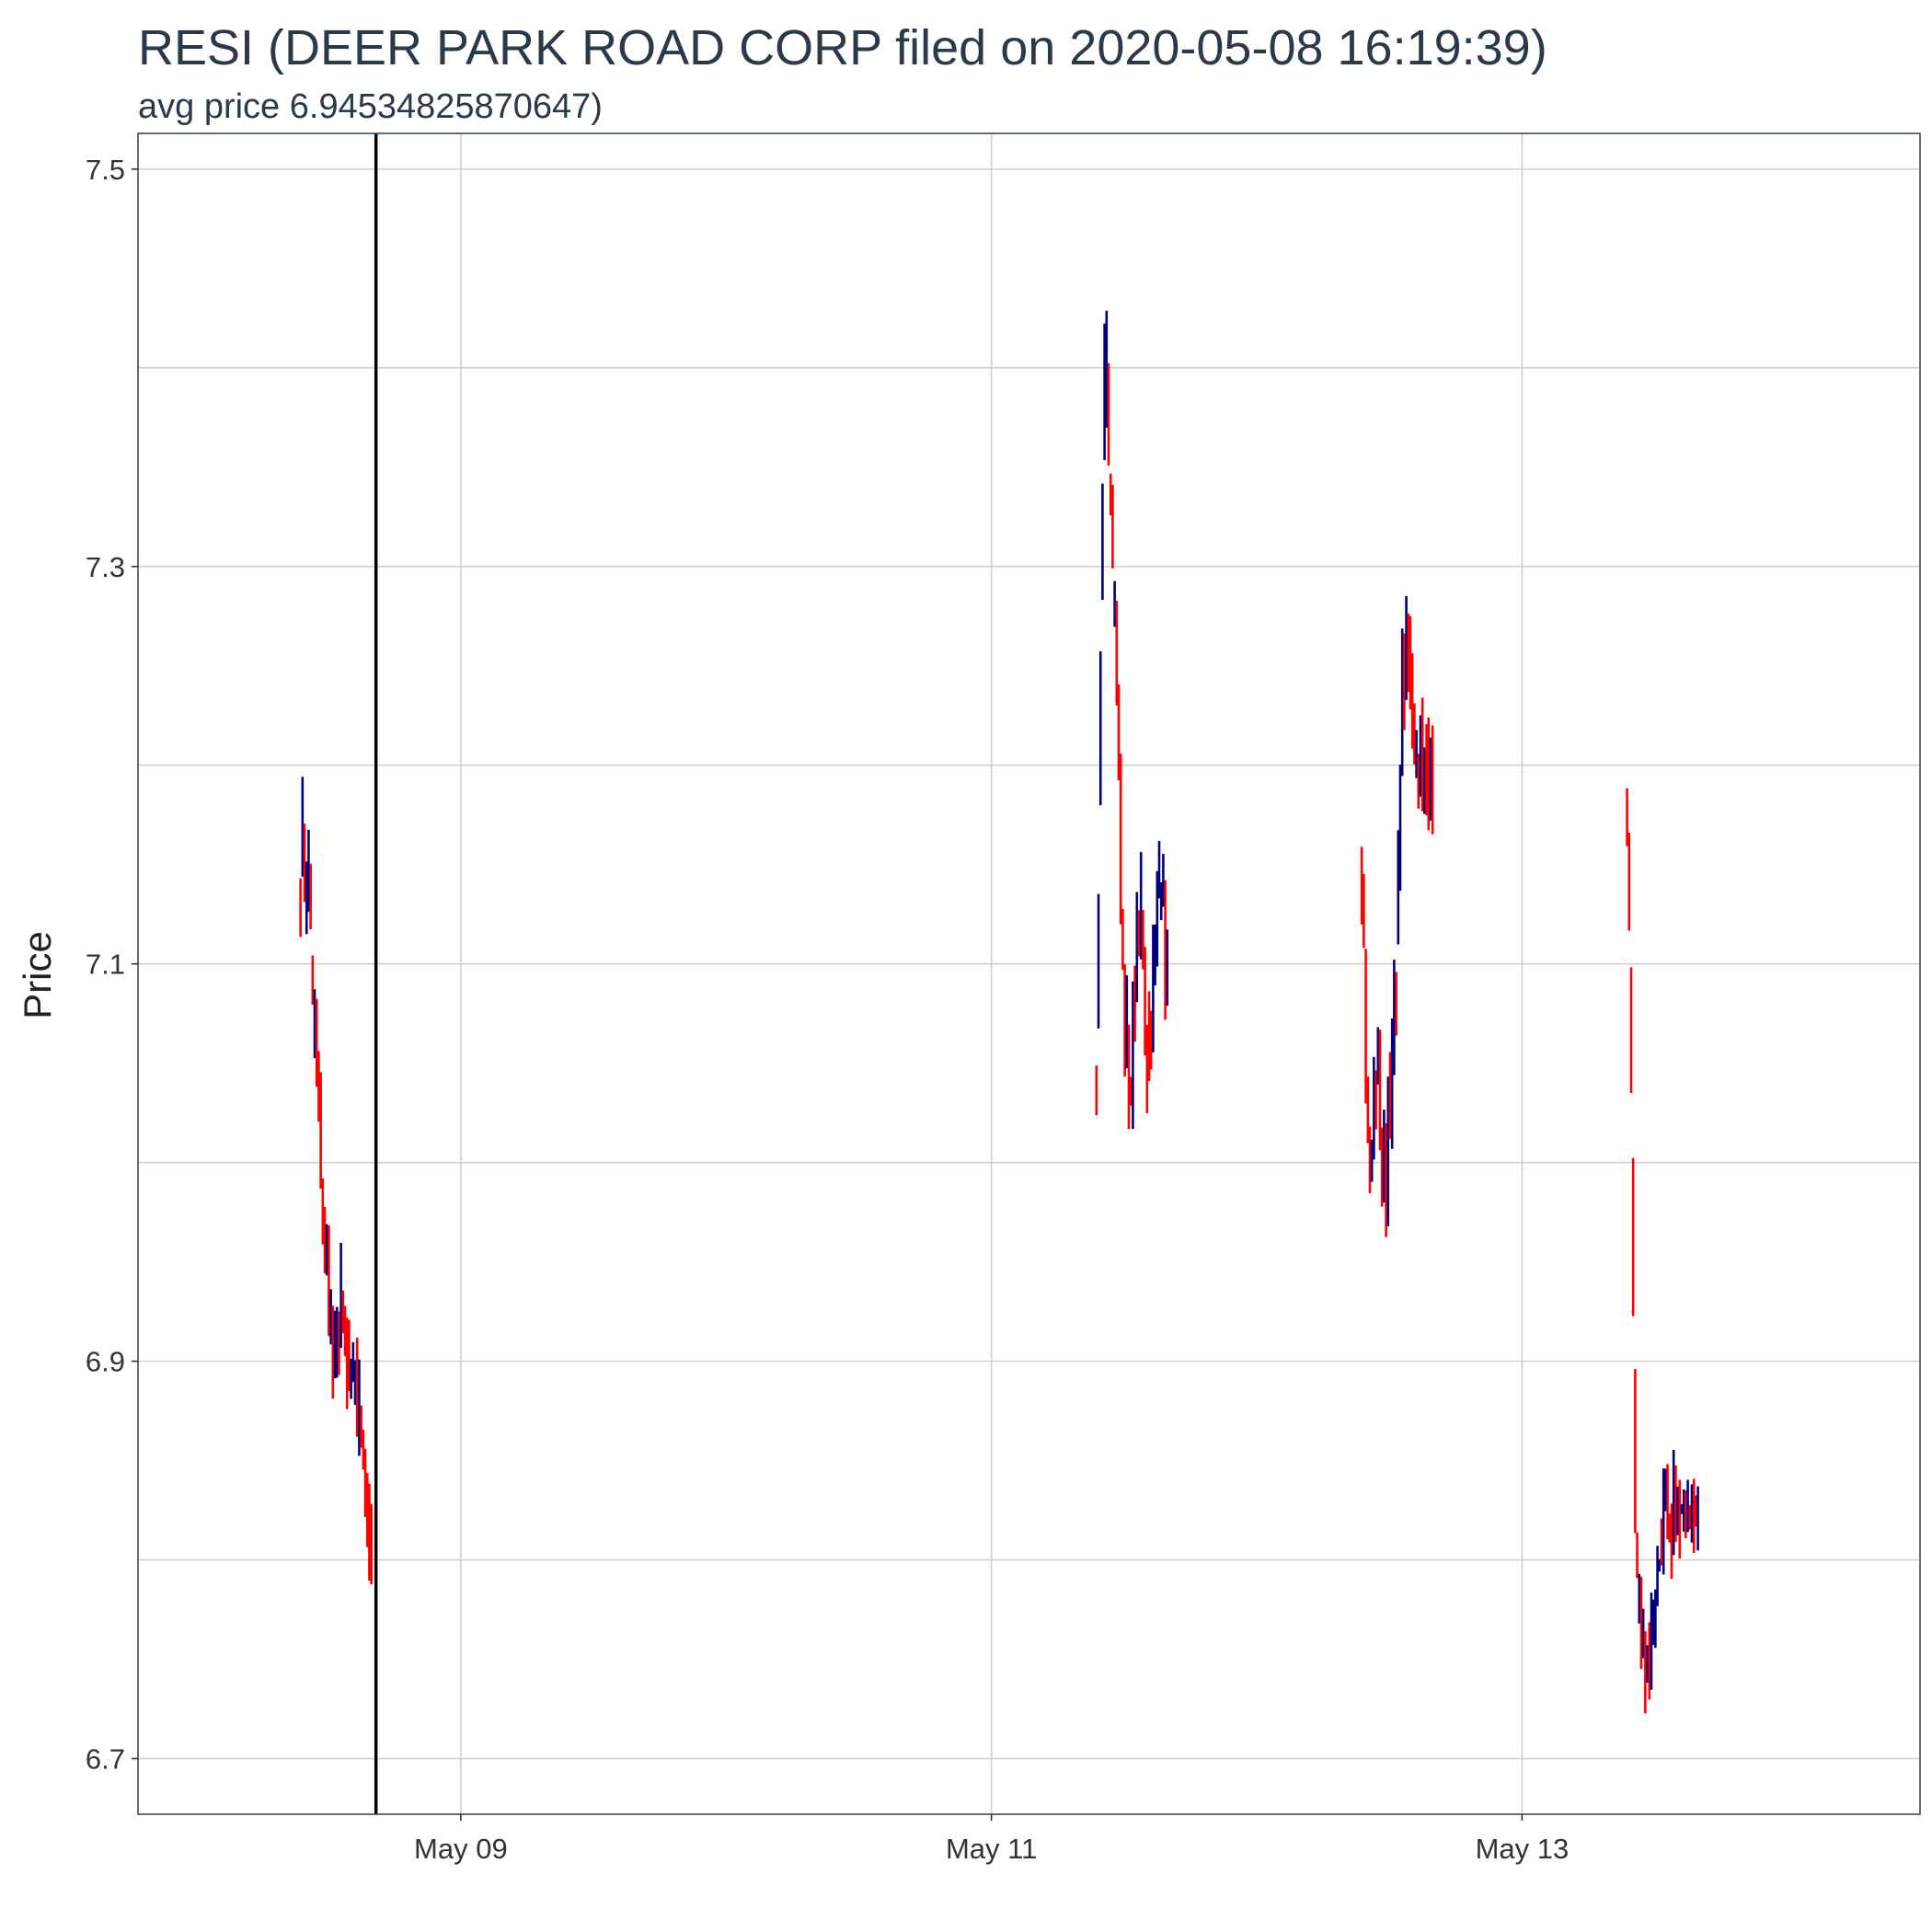 Image resolution: width=1932 pixels, height=1932 pixels. Describe the element at coordinates (1523, 1849) in the screenshot. I see `x-tick-label: May 13` at that location.